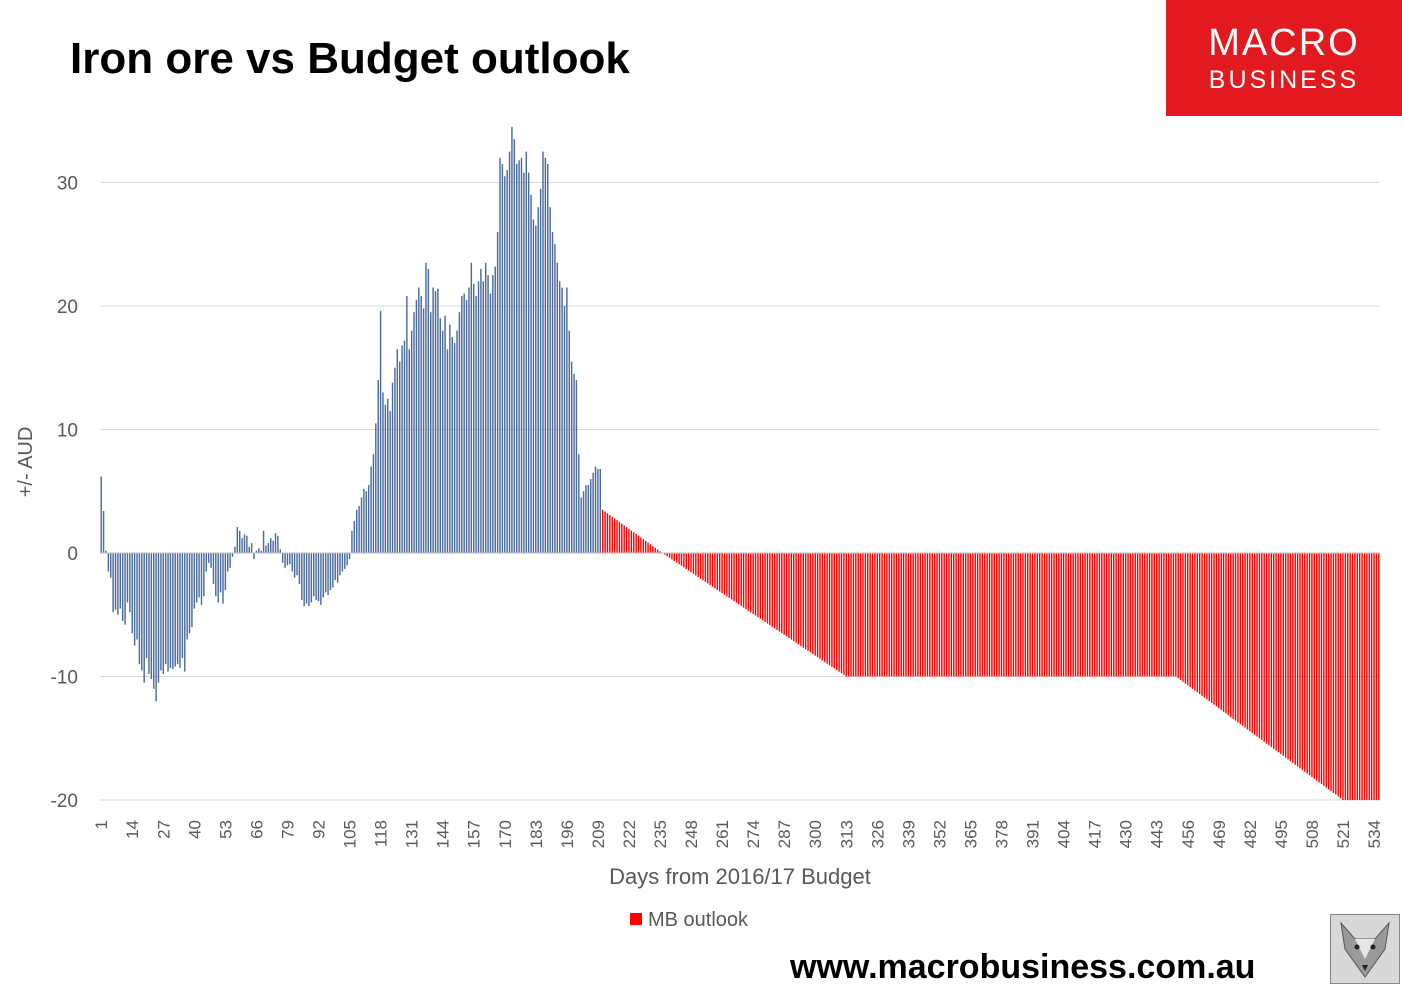 The height and width of the screenshot is (987, 1402). I want to click on x-tick-label: 521, so click(1343, 834).